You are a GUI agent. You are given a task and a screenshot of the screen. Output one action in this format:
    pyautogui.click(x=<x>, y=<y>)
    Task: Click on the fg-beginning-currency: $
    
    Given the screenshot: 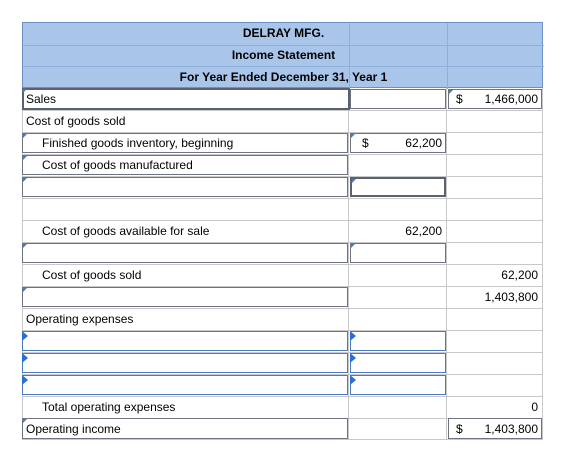 What is the action you would take?
    pyautogui.click(x=365, y=143)
    